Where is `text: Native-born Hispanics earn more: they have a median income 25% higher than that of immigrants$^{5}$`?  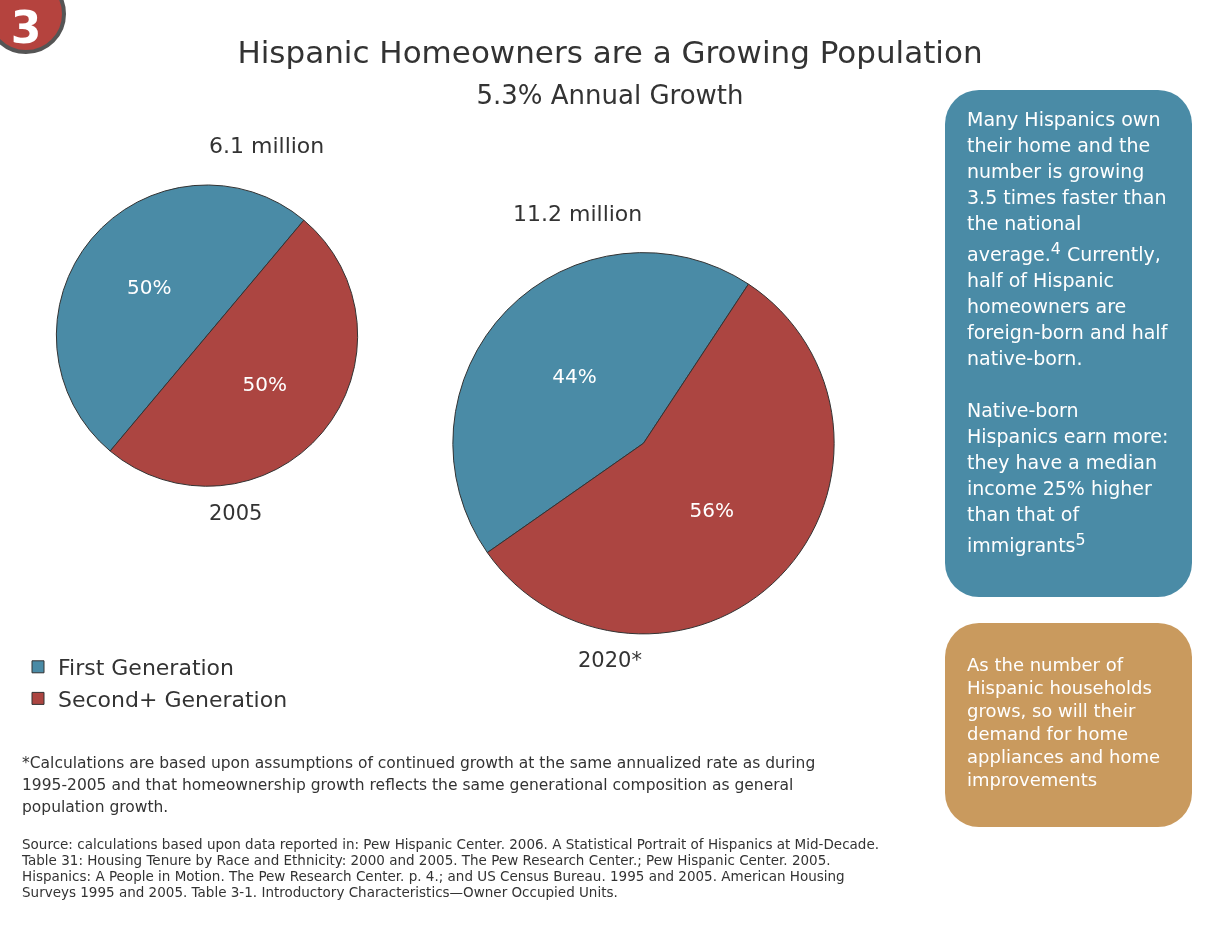
text: Native-born Hispanics earn more: they have a median income 25% higher than that of immigrants$^{5}$ is located at coordinates (1068, 478).